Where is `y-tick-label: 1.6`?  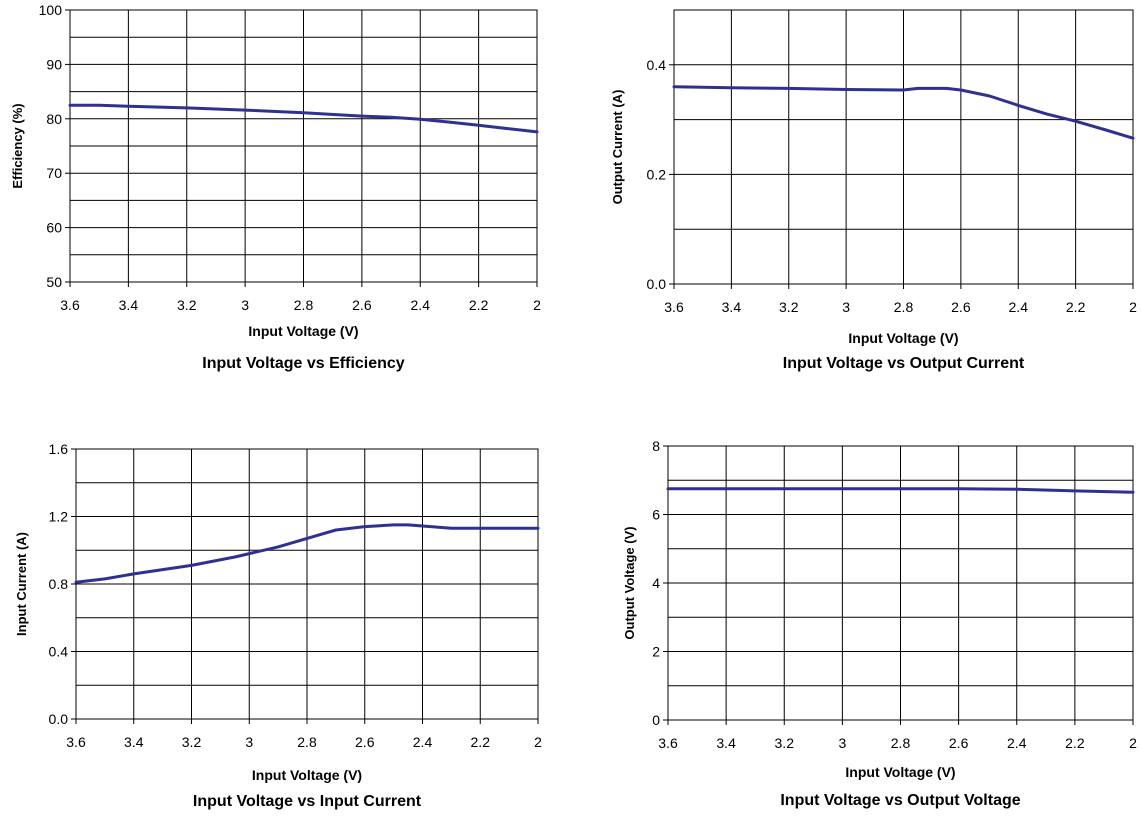 y-tick-label: 1.6 is located at coordinates (59, 449).